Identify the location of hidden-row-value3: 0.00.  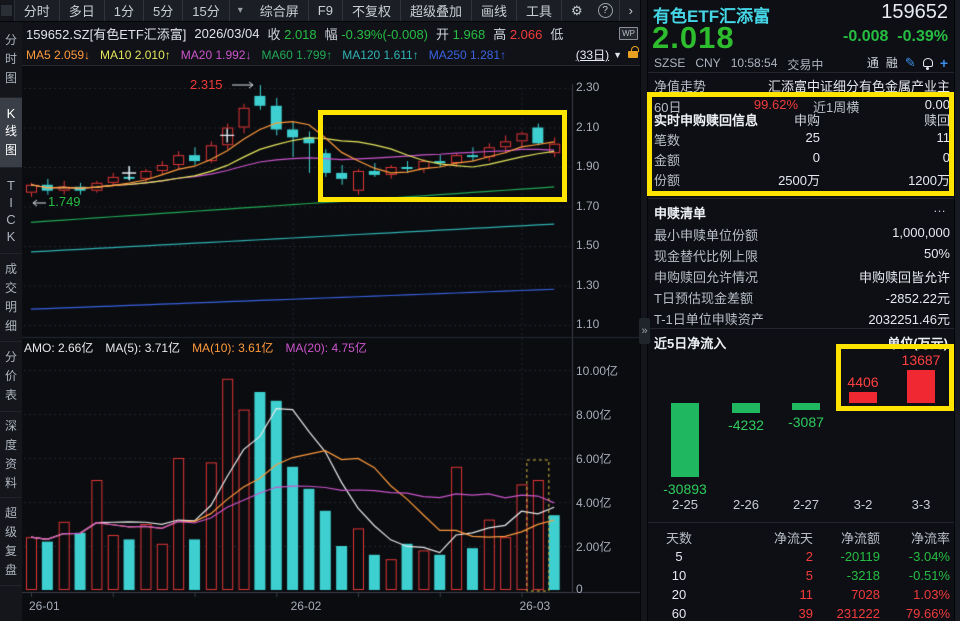
(937, 104).